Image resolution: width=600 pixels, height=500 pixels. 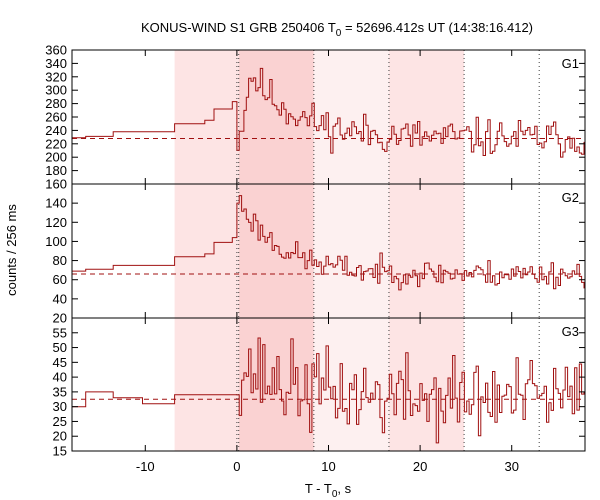 I want to click on y-tick-label: 60, so click(x=60, y=279).